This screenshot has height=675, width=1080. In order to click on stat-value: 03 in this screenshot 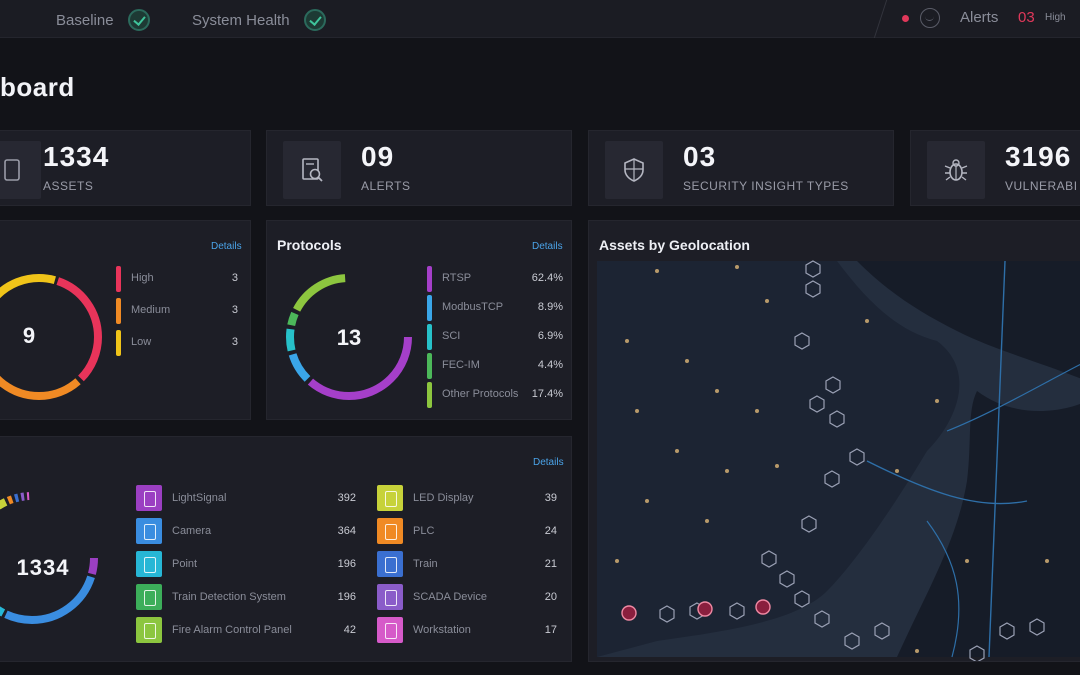, I will do `click(700, 156)`.